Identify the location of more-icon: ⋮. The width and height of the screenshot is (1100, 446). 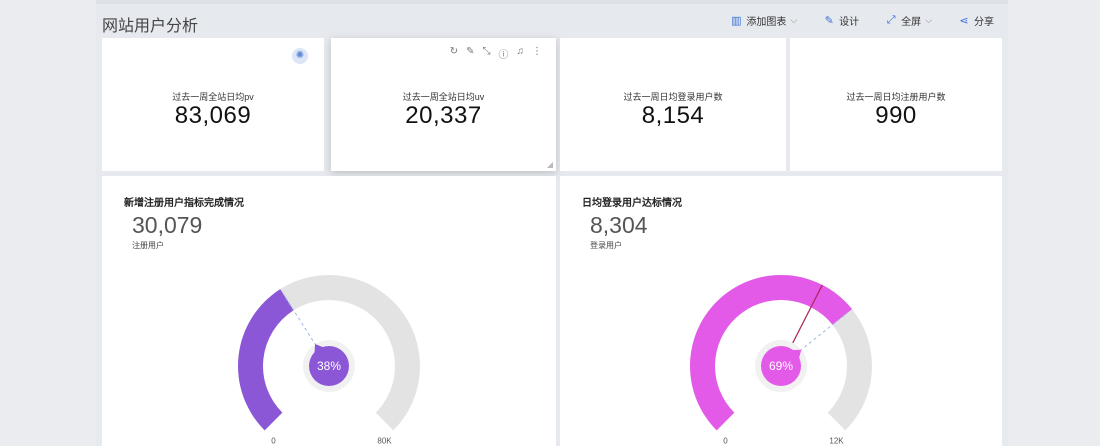
(537, 51).